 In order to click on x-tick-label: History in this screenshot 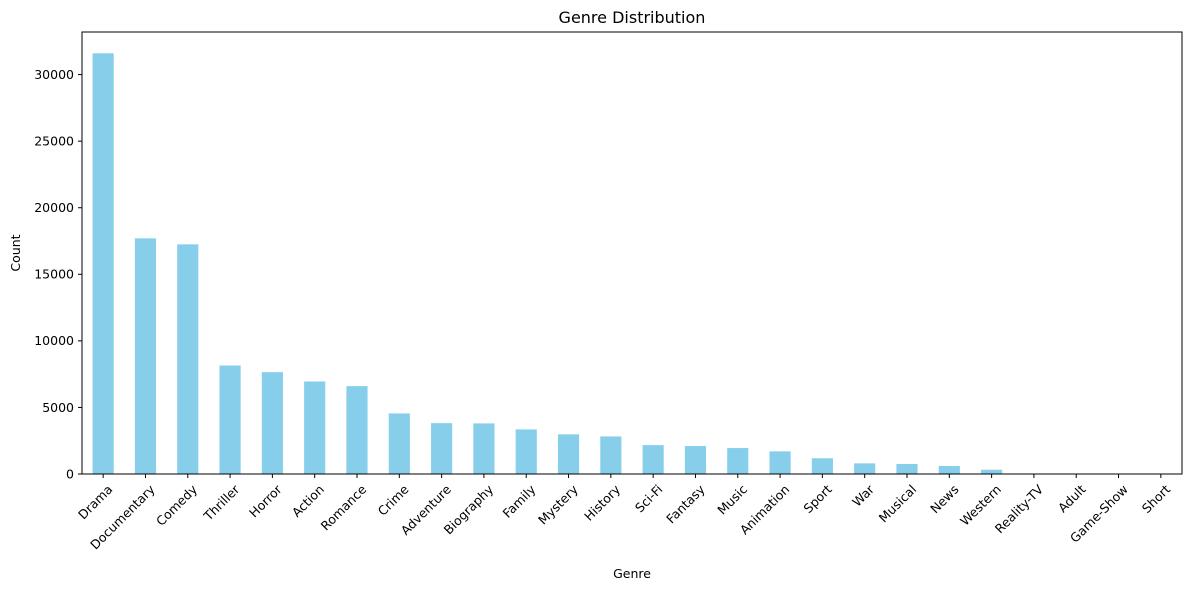, I will do `click(602, 502)`.